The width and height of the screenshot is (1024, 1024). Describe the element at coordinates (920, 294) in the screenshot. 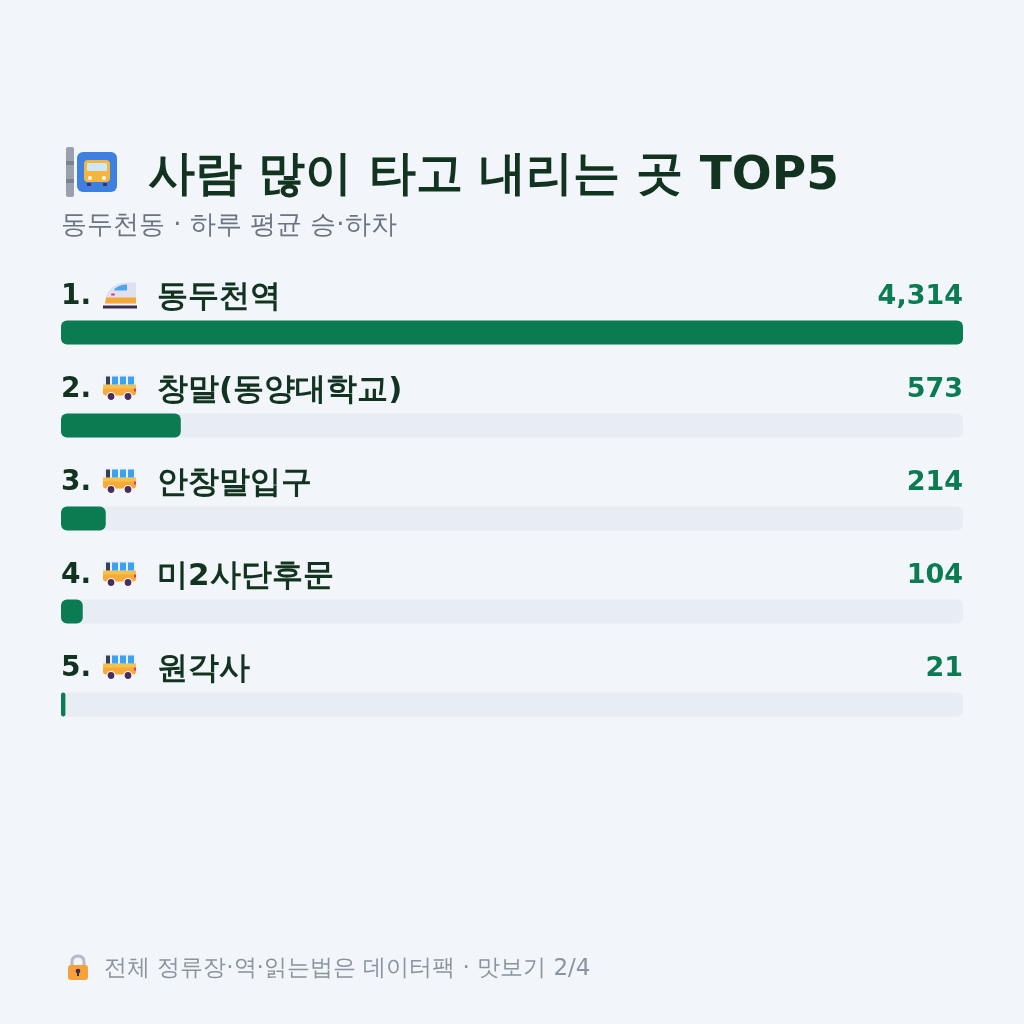

I see `data-label: 4,314` at that location.